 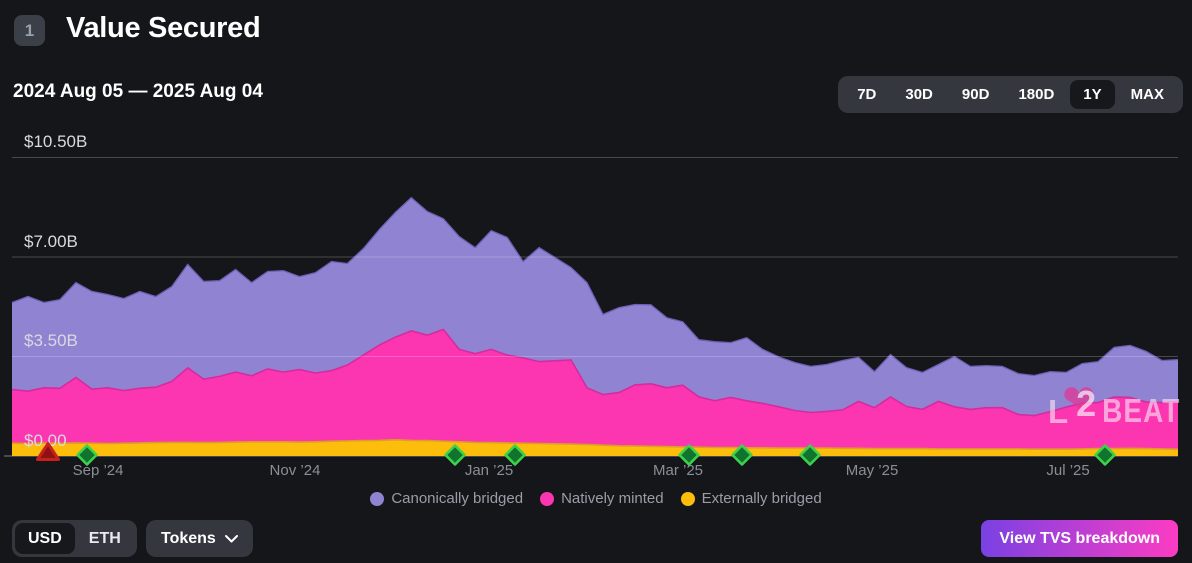 I want to click on y-axis-tick-label: $7.00B, so click(x=51, y=241).